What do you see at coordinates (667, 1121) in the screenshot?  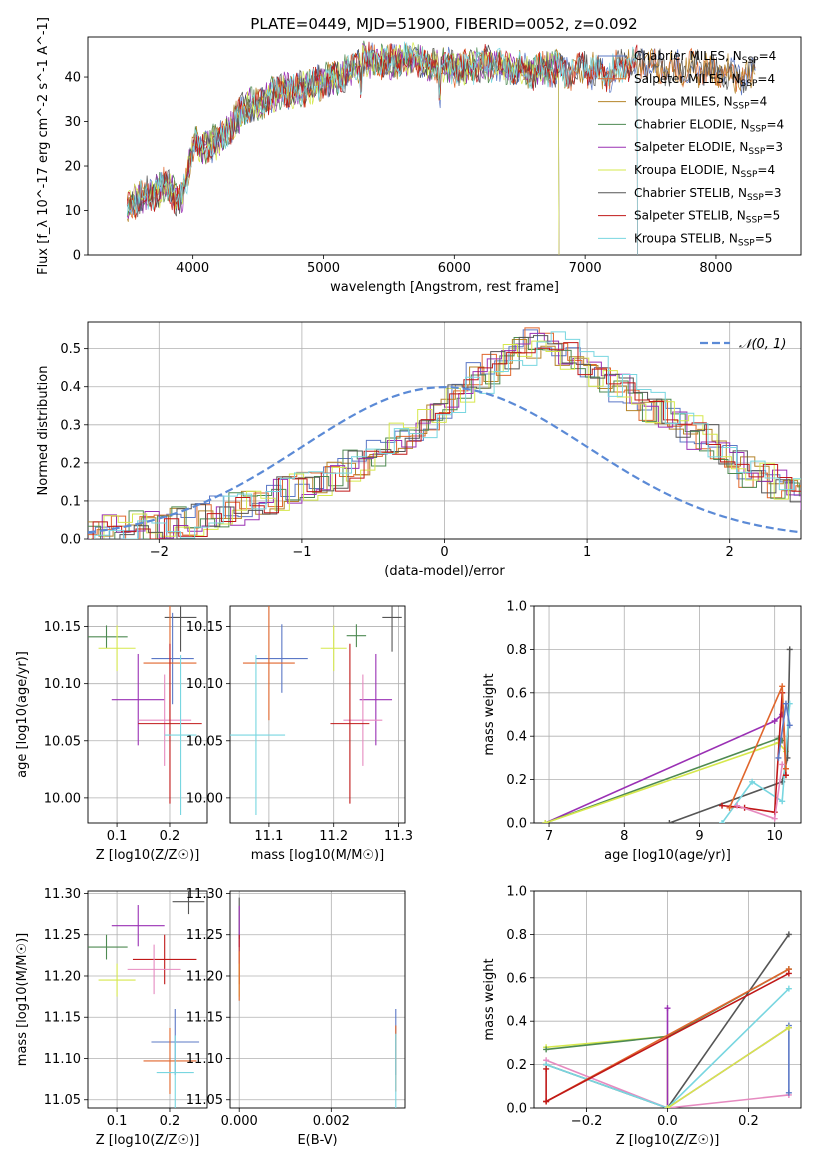 I see `x-tick-label: 0.0` at bounding box center [667, 1121].